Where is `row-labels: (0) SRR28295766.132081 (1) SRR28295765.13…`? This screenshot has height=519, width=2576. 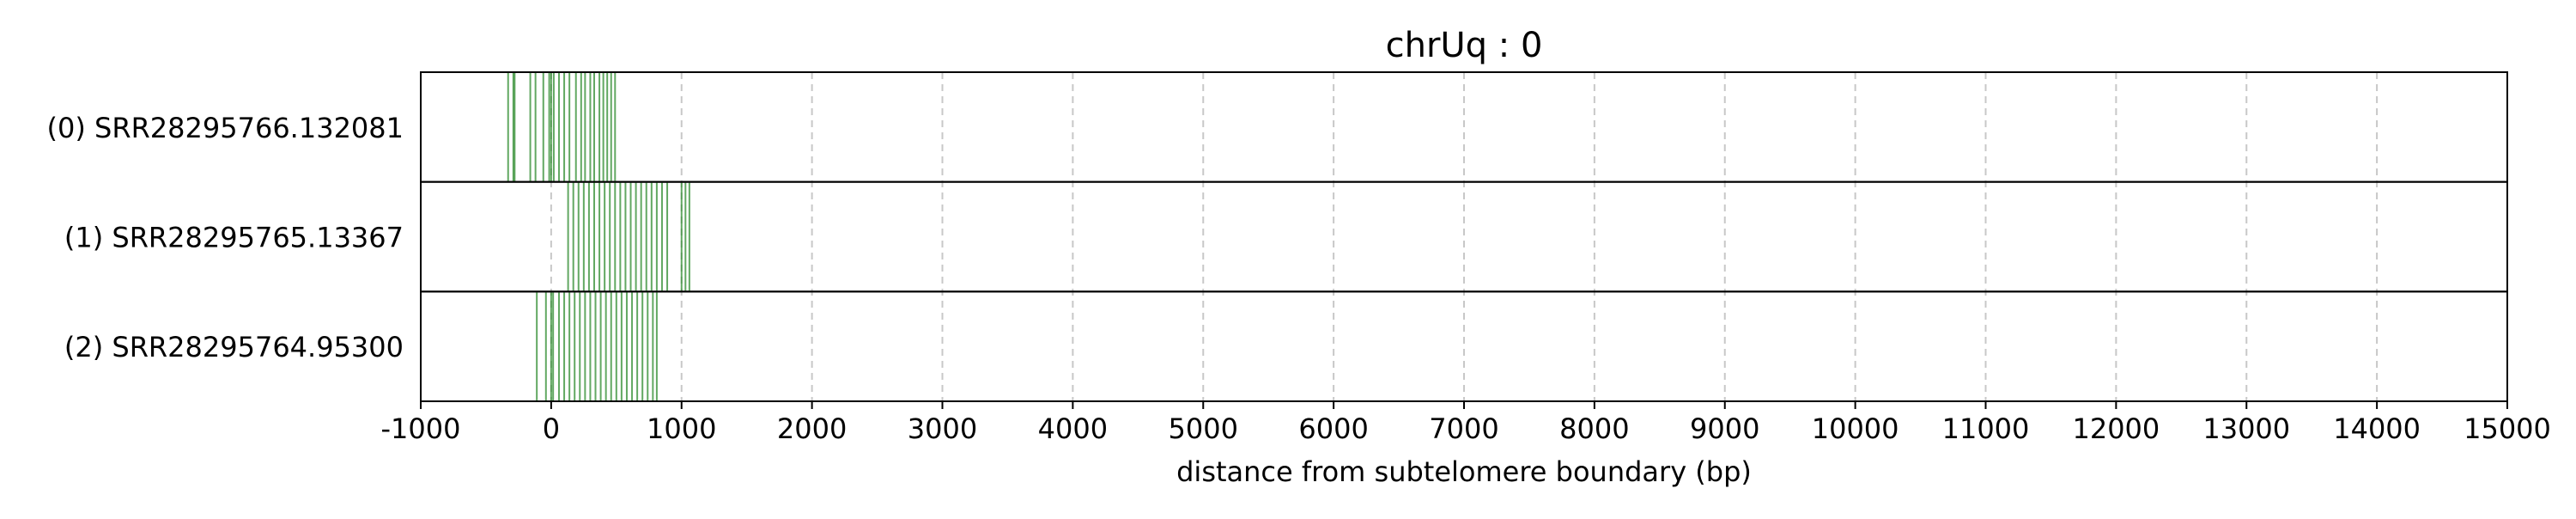 row-labels: (0) SRR28295766.132081 (1) SRR28295765.13… is located at coordinates (226, 237).